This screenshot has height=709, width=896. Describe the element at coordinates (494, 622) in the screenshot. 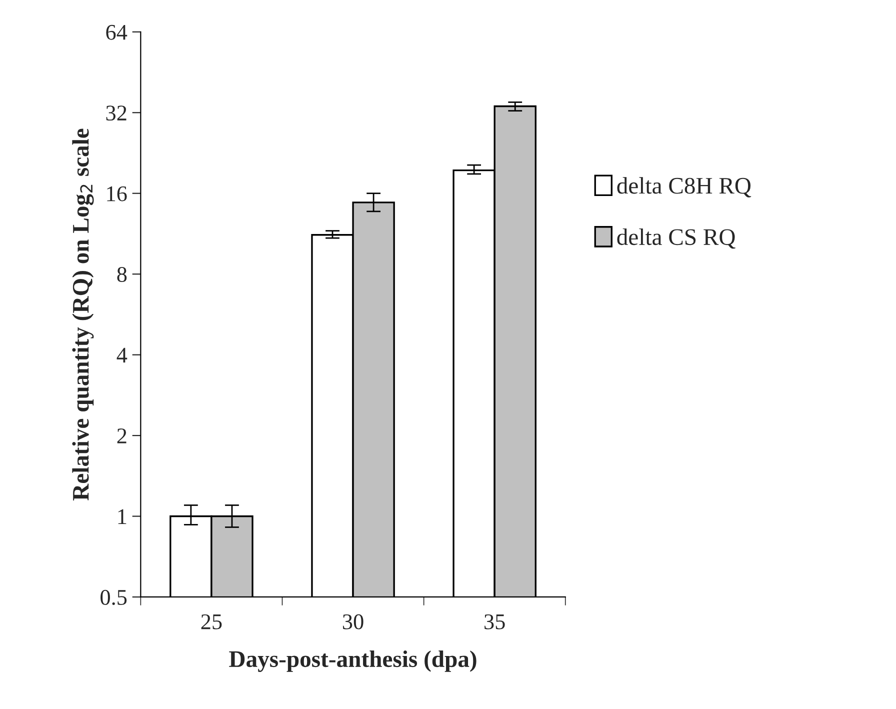

I see `x-tick-label: 35` at that location.